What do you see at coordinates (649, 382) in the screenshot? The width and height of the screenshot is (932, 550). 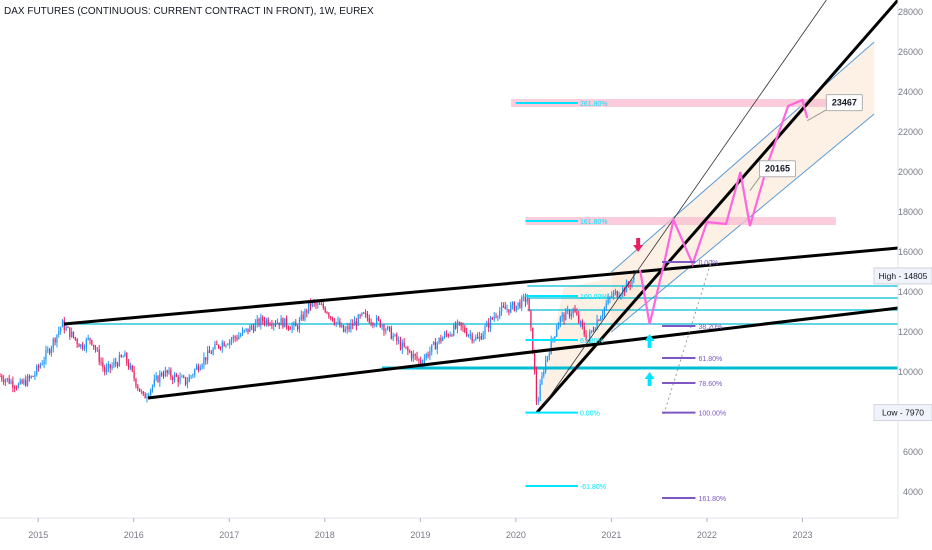 I see `up-arrow` at bounding box center [649, 382].